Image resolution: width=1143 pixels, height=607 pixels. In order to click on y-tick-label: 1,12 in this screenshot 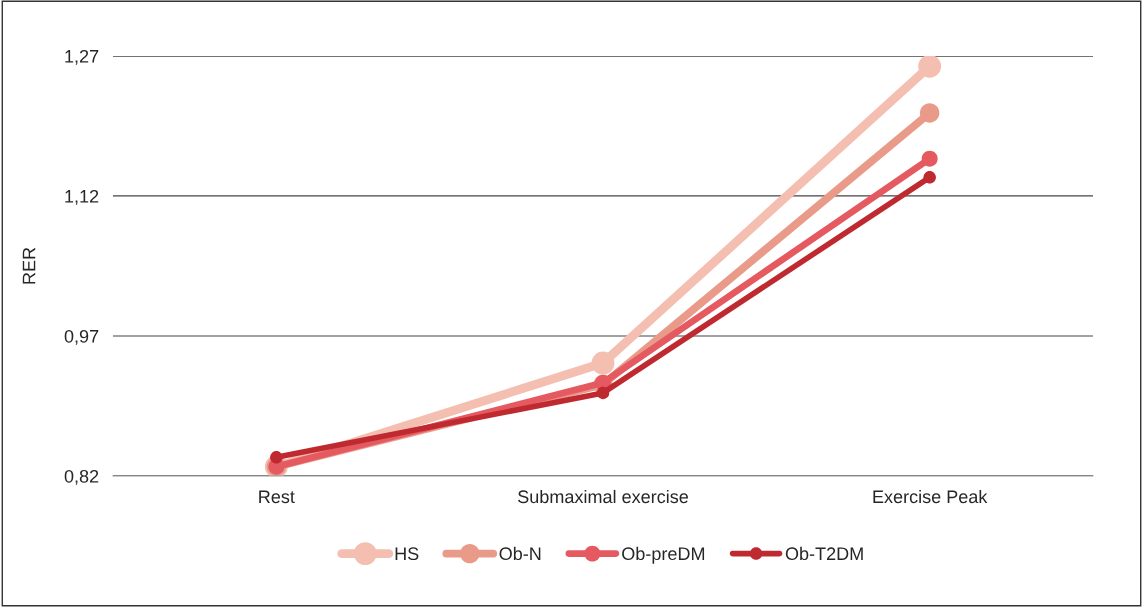, I will do `click(82, 197)`.